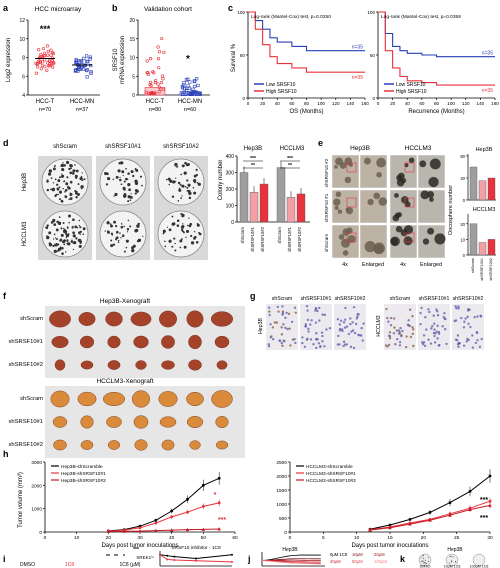 The width and height of the screenshot is (500, 568). What do you see at coordinates (31, 319) in the screenshot?
I see `row-label: shScram` at bounding box center [31, 319].